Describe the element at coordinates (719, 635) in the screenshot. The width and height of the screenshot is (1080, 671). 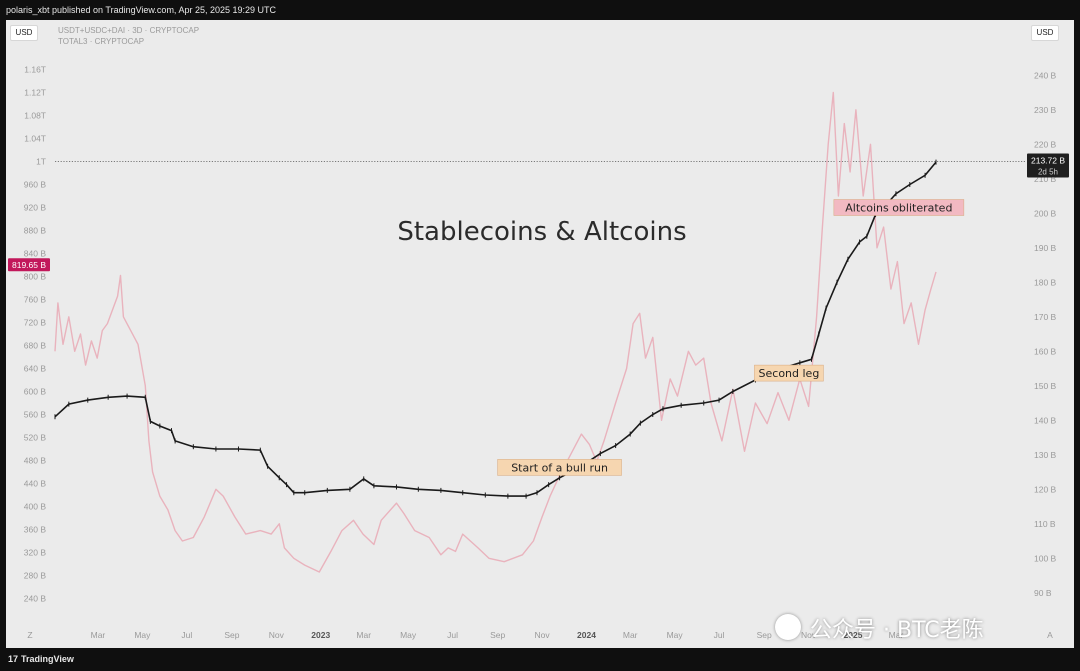
I see `x-axis-tick-15: Jul` at that location.